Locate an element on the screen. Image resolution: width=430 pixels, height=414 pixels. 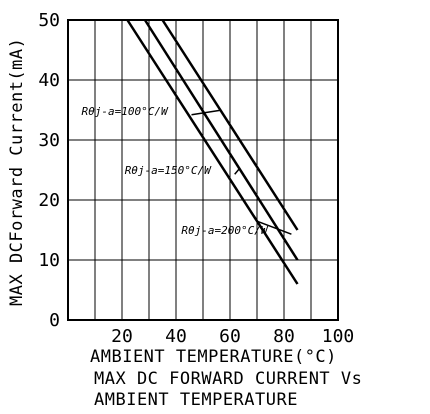
y-tick-label: 20 is located at coordinates (49, 200).